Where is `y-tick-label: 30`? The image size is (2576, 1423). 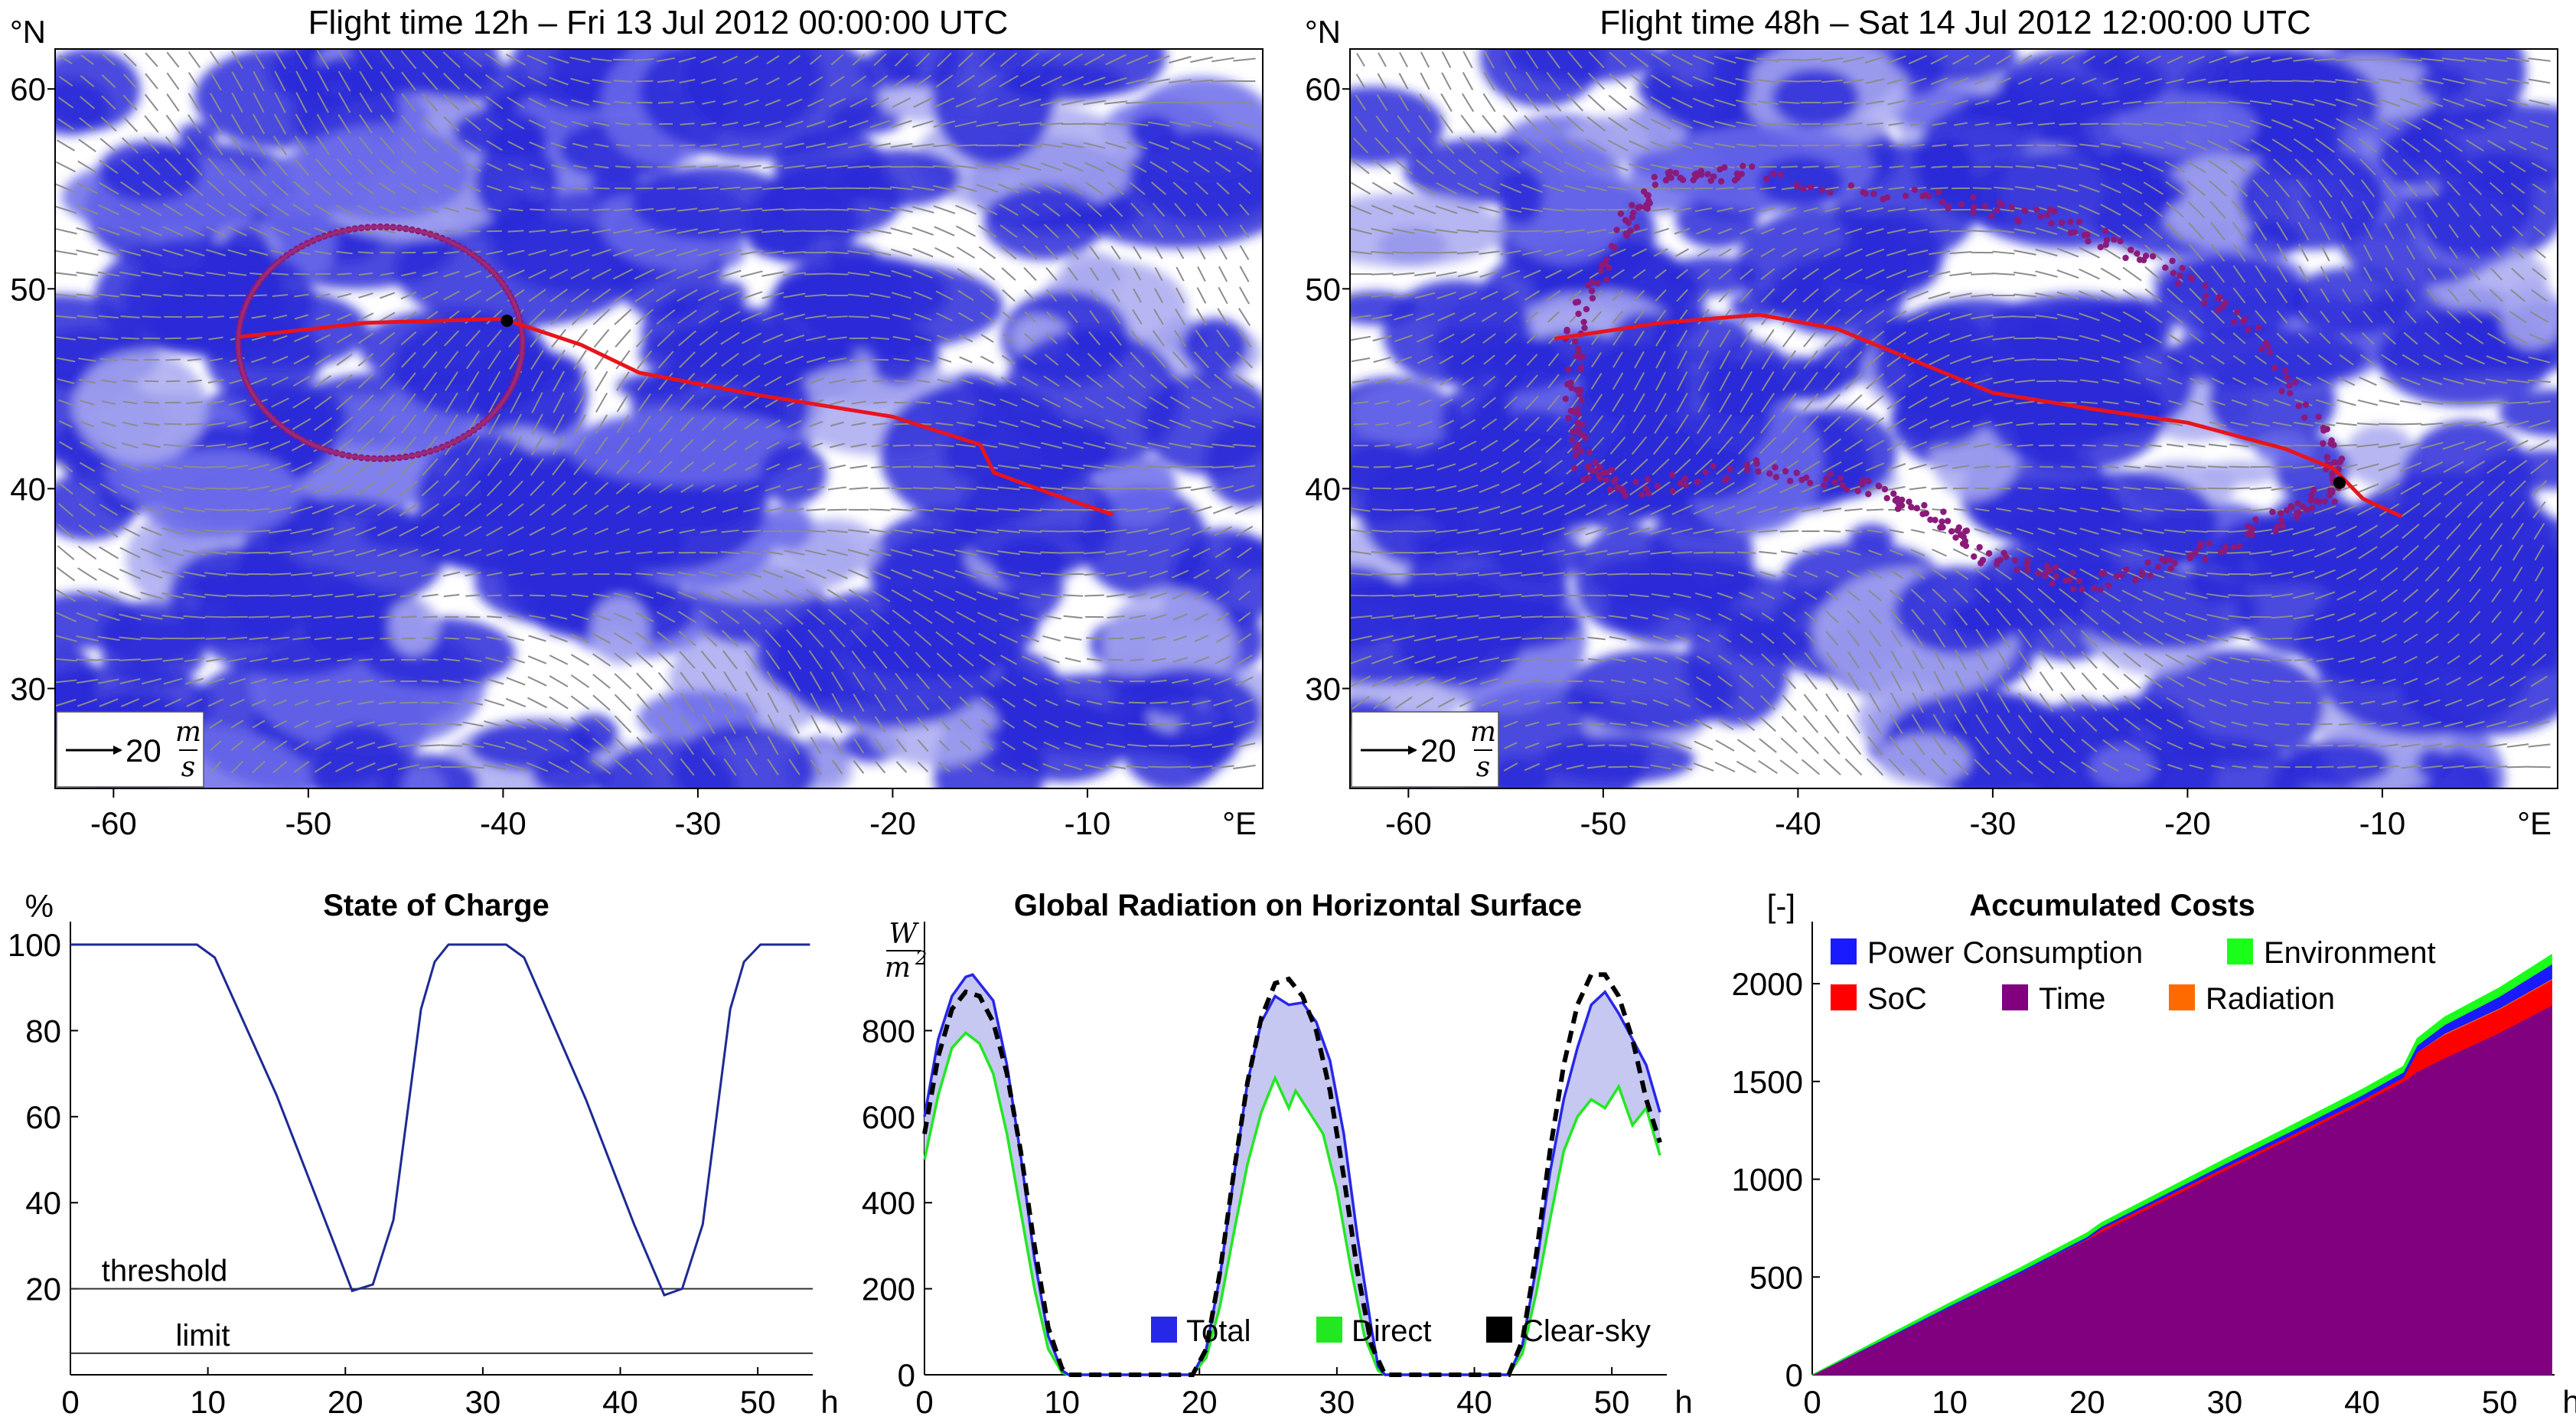 y-tick-label: 30 is located at coordinates (28, 689).